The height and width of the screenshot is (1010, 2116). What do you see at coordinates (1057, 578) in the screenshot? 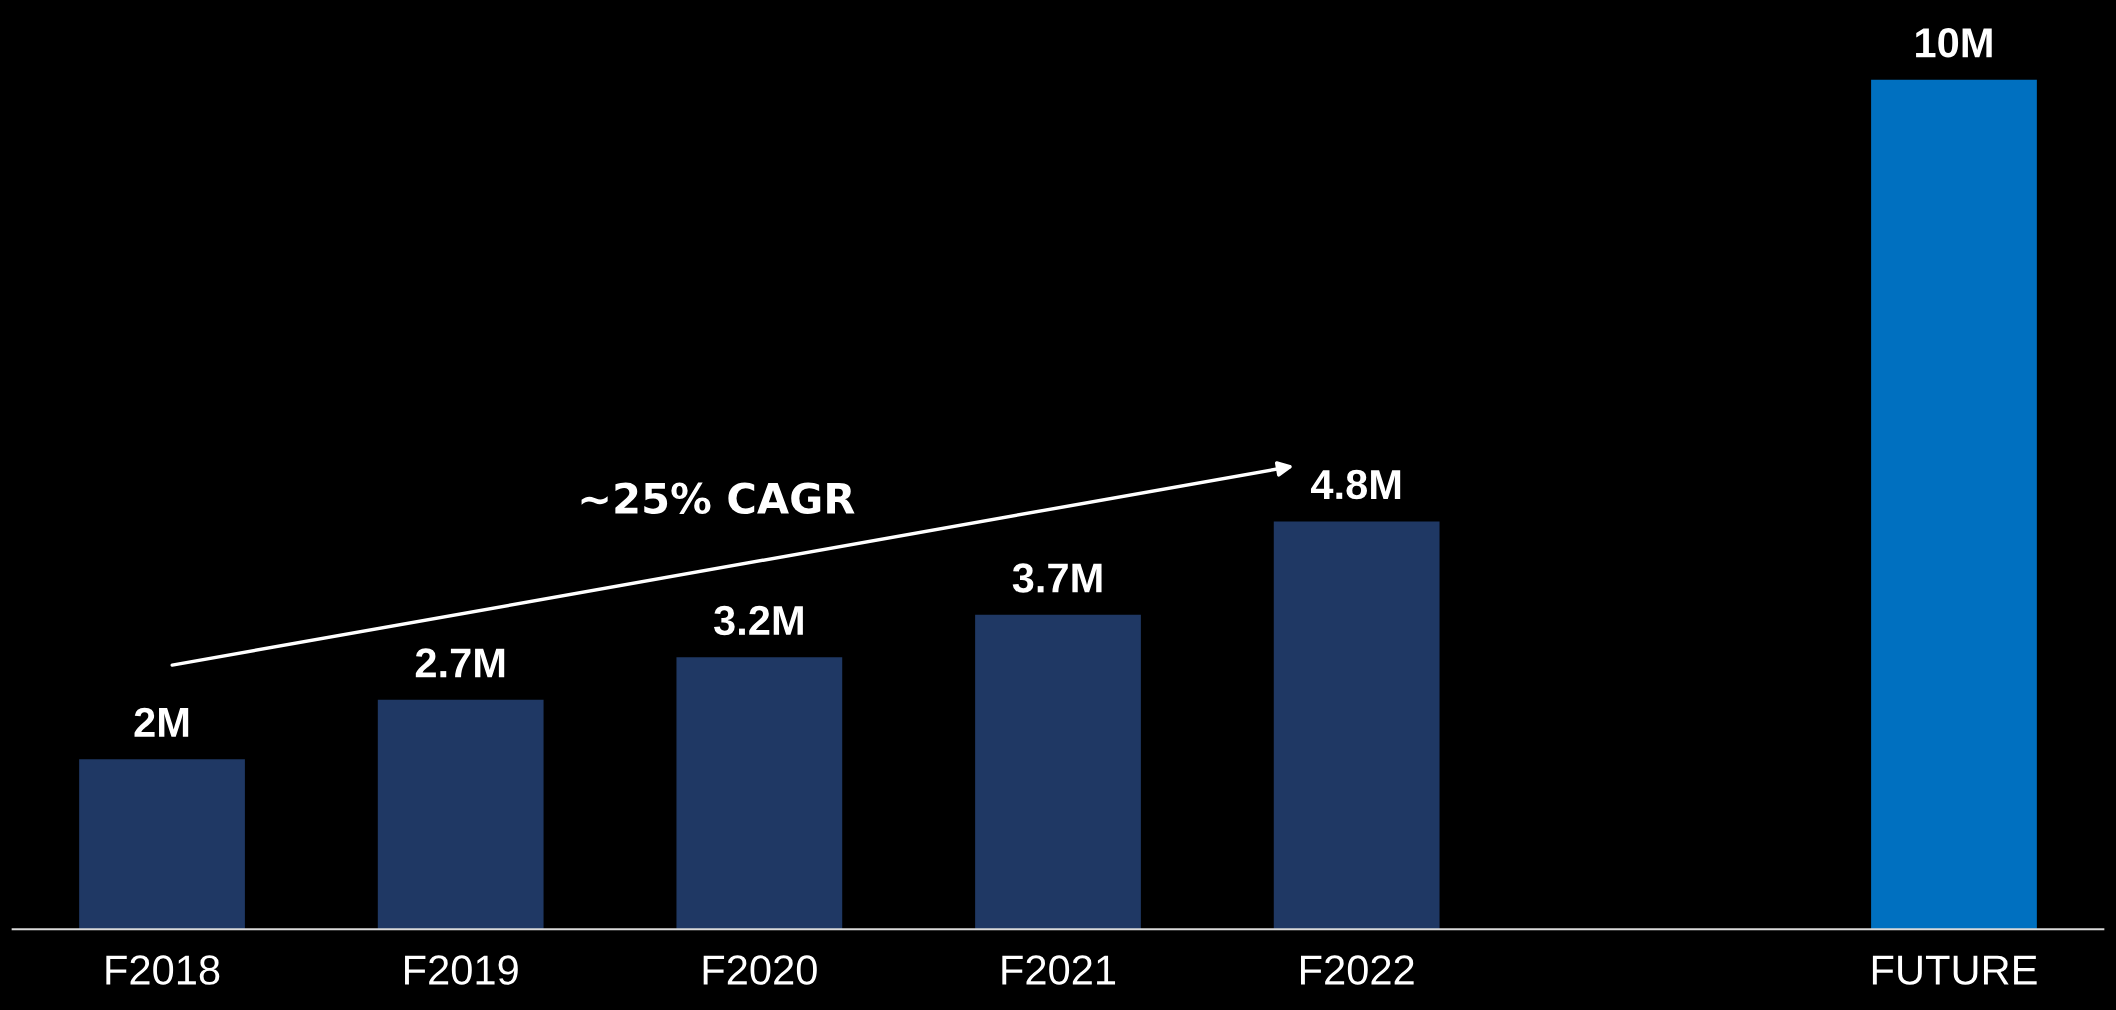
I see `data-label: 3.7M` at bounding box center [1057, 578].